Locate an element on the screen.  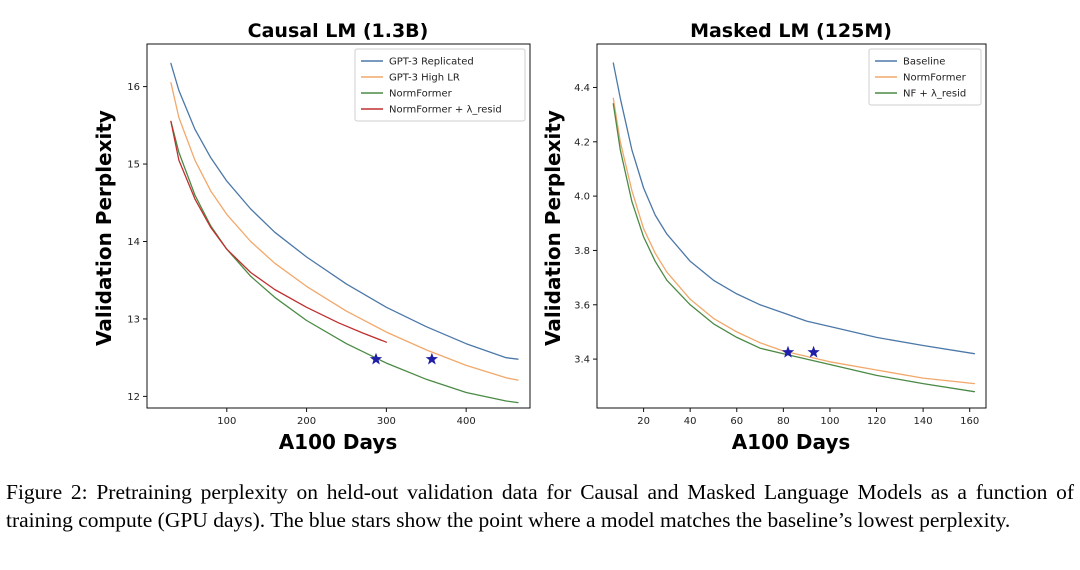
x-tick-label: 200 is located at coordinates (306, 421).